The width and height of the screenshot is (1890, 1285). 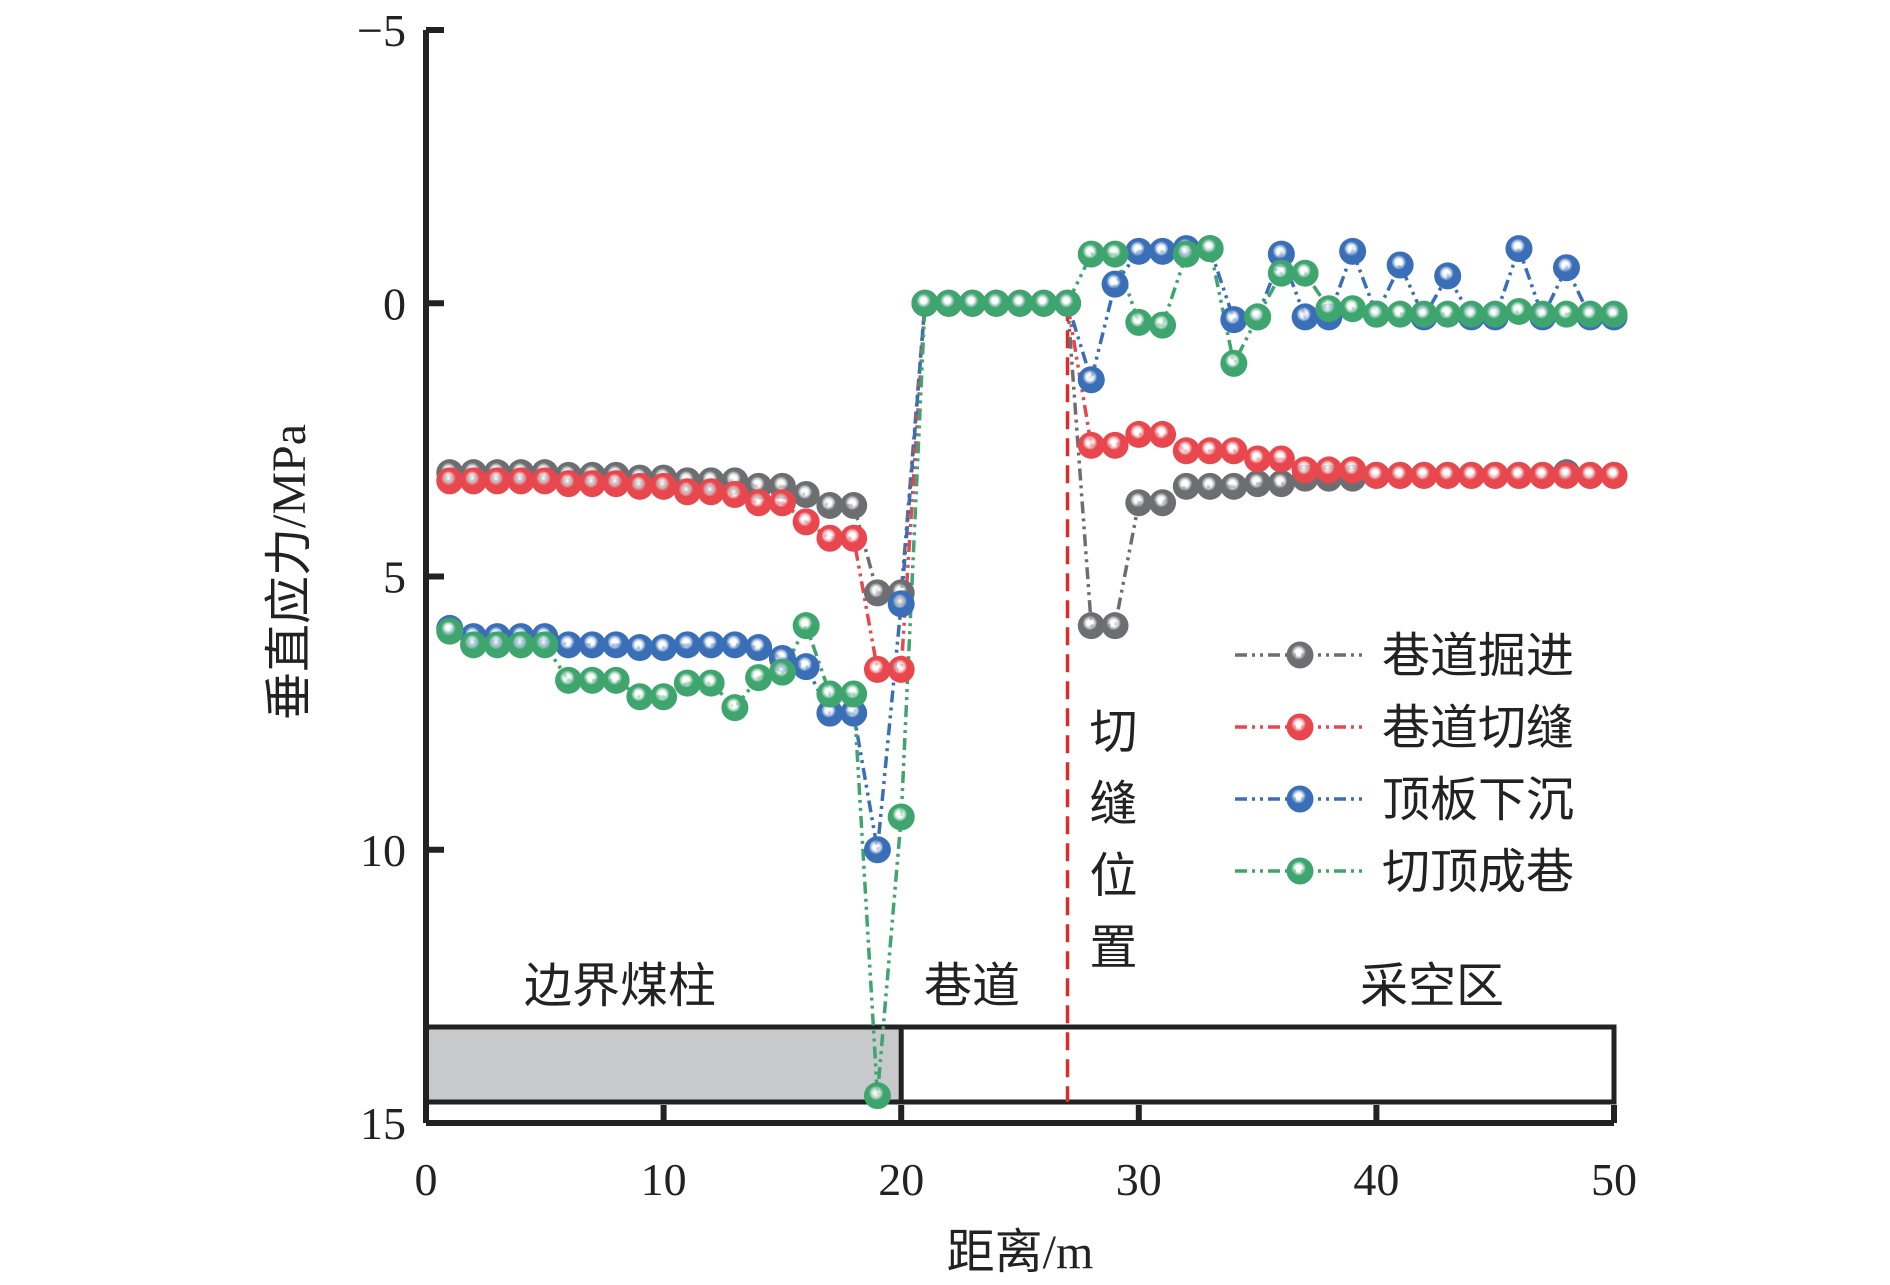 What do you see at coordinates (394, 303) in the screenshot?
I see `y-tick-label: 0` at bounding box center [394, 303].